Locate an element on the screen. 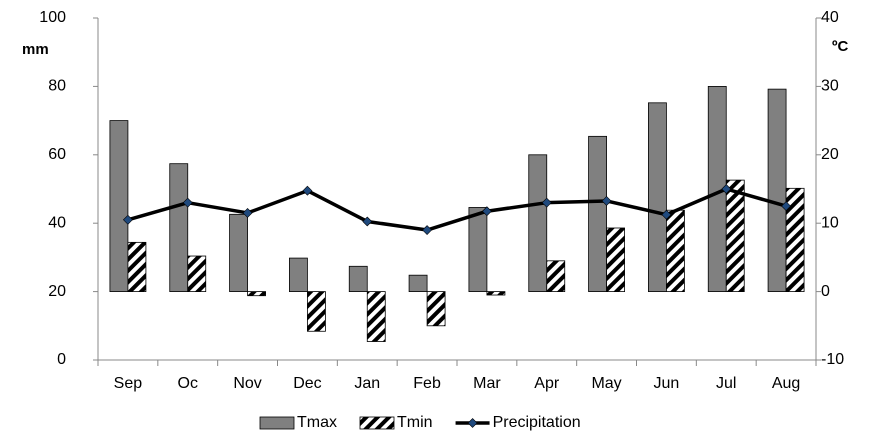  y-tick-label: 0 is located at coordinates (61, 359).